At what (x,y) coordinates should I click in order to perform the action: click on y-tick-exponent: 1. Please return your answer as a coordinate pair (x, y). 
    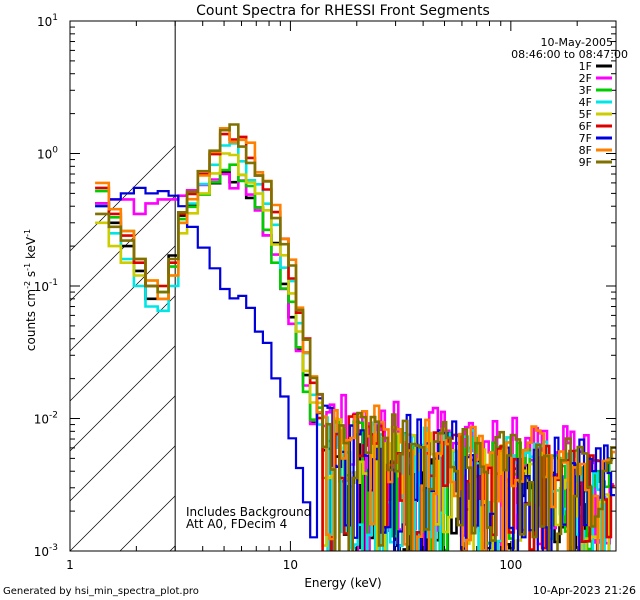
    Looking at the image, I should click on (55, 18).